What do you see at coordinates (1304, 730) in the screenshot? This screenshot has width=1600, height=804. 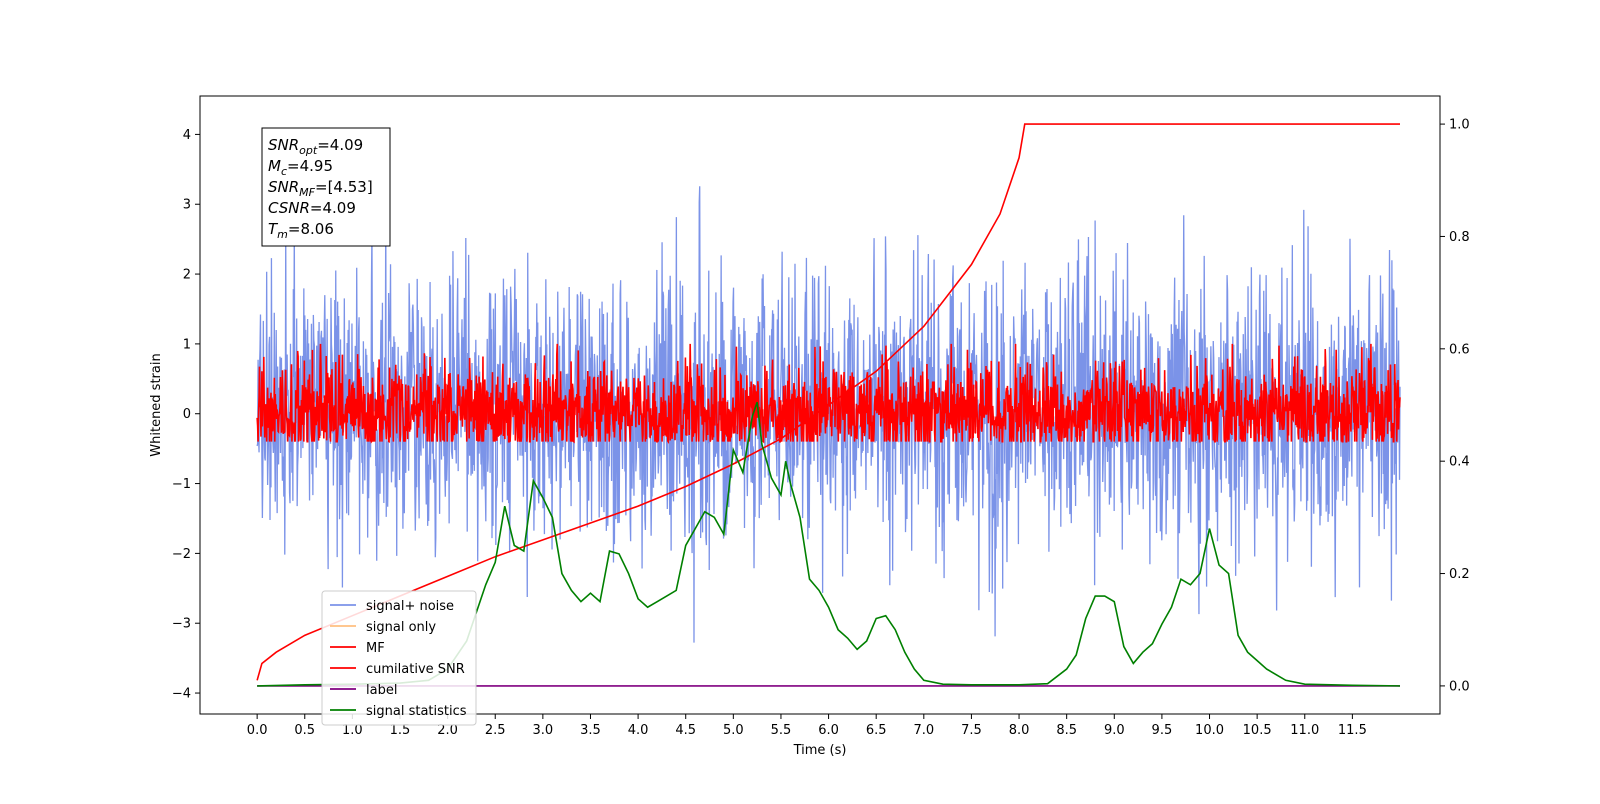 I see `x-tick-label: 11.0` at bounding box center [1304, 730].